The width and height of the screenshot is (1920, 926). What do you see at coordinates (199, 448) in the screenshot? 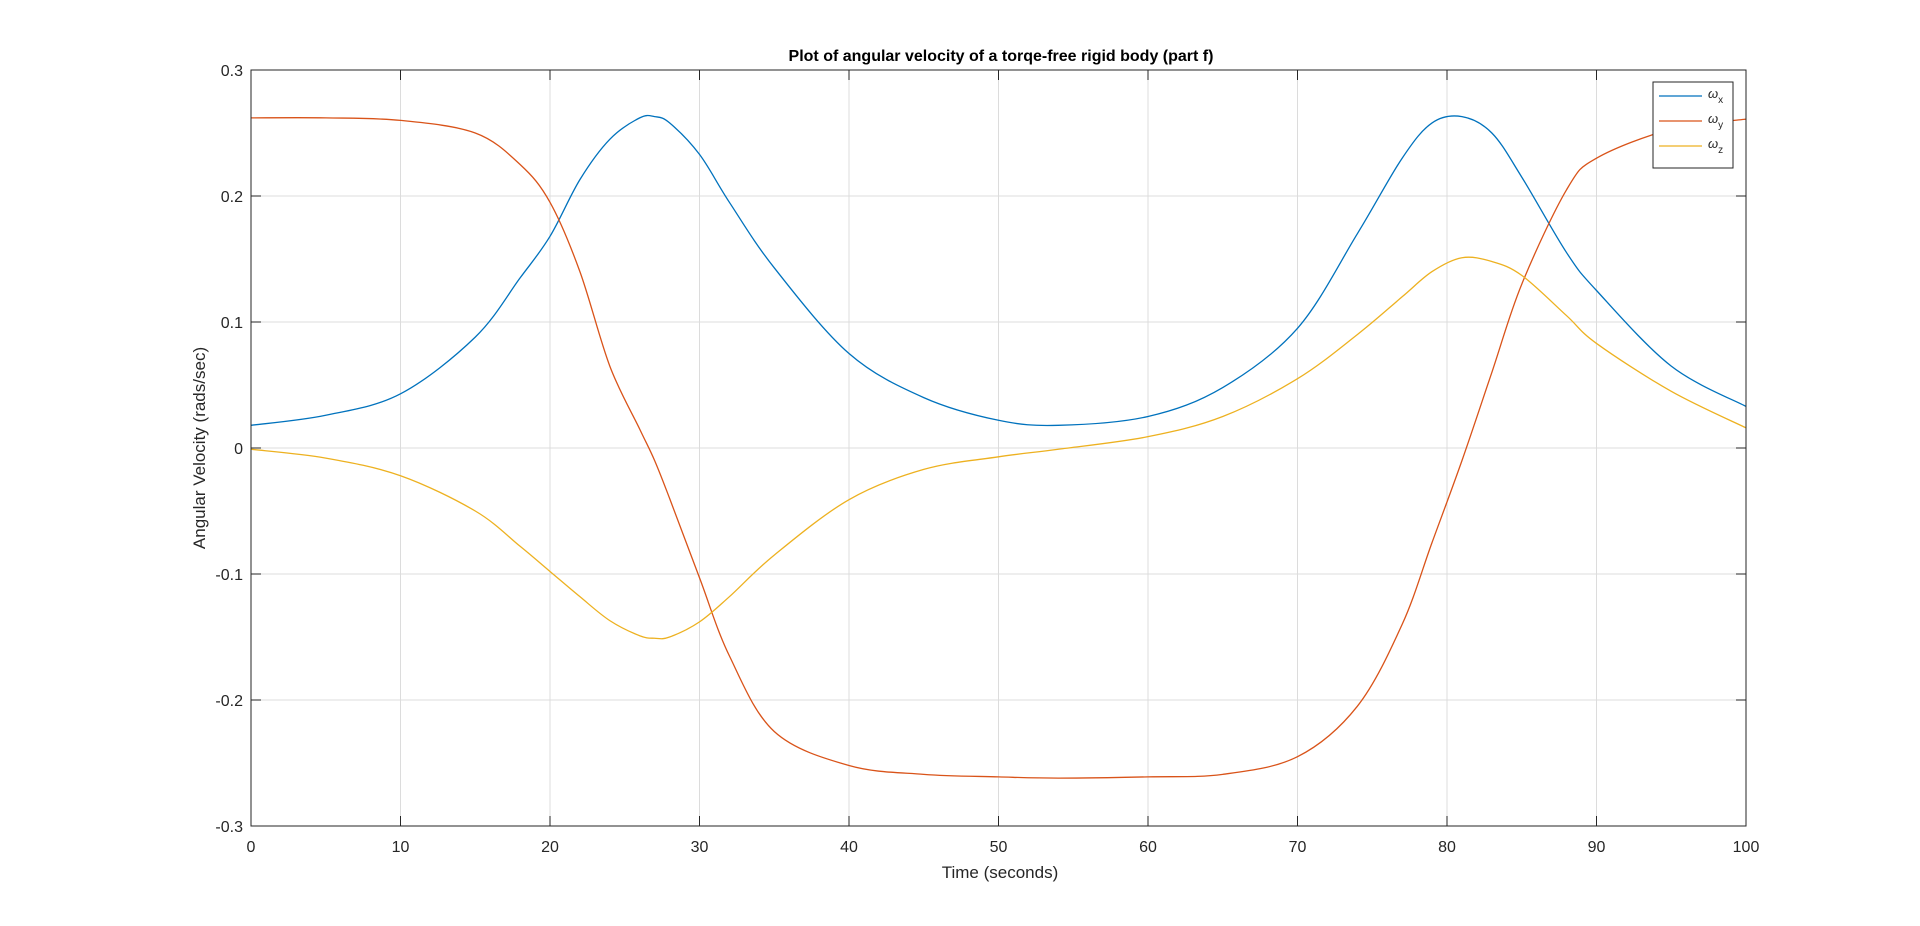
I see `y-axis-label: Angular Velocity (rads/sec)` at bounding box center [199, 448].